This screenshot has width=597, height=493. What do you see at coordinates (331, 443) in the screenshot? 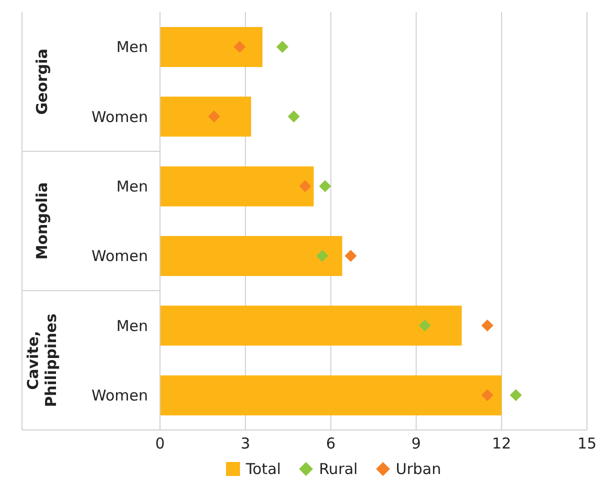
I see `x-tick-label: 6` at bounding box center [331, 443].